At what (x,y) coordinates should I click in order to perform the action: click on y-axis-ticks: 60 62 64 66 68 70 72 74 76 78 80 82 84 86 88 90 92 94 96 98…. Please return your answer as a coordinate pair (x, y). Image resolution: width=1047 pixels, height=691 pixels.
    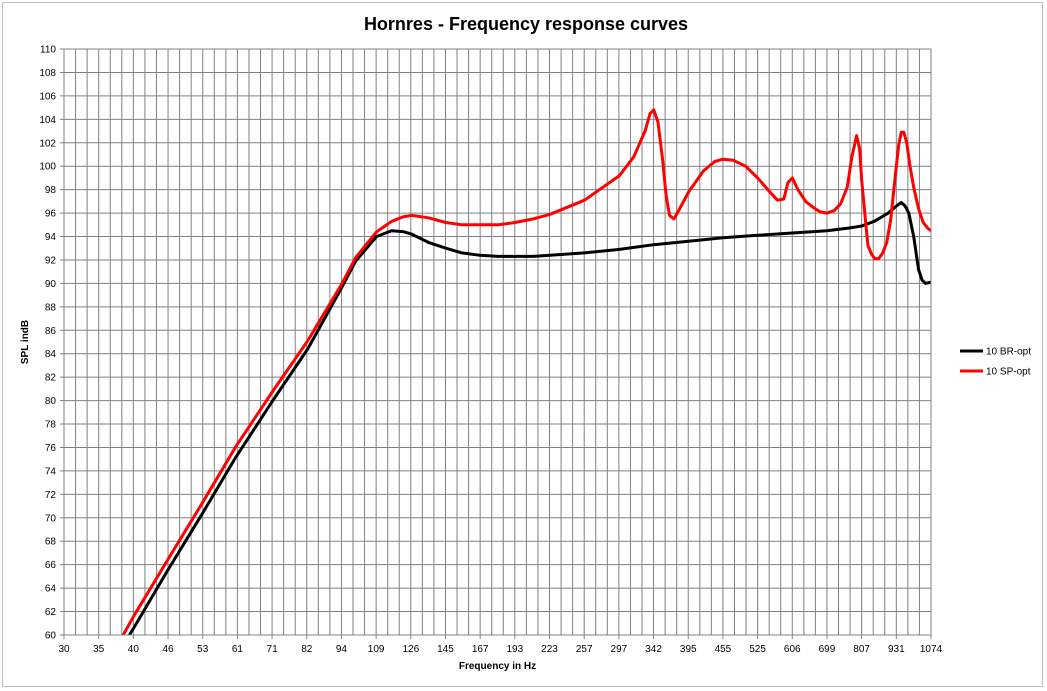
    Looking at the image, I should click on (51, 343).